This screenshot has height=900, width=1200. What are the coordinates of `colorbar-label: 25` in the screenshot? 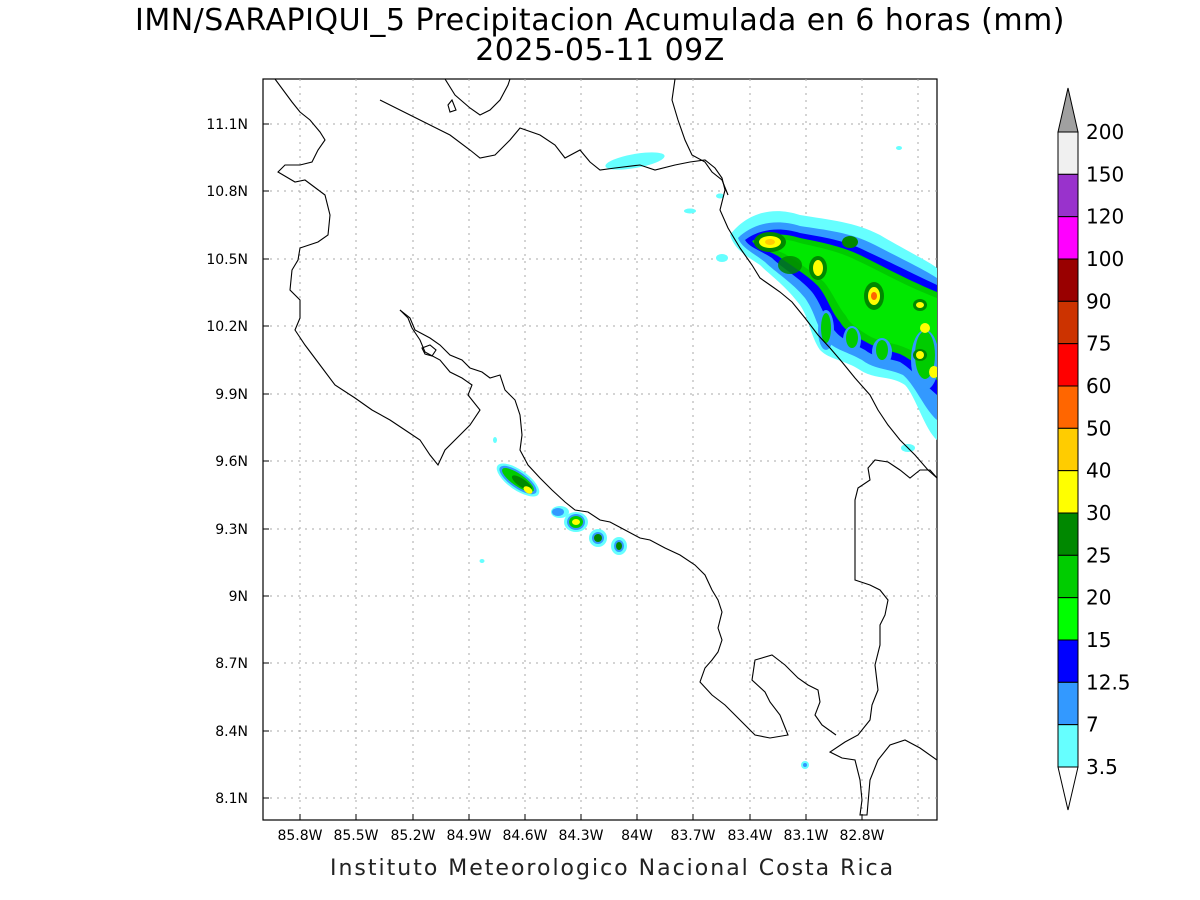 It's located at (1098, 555).